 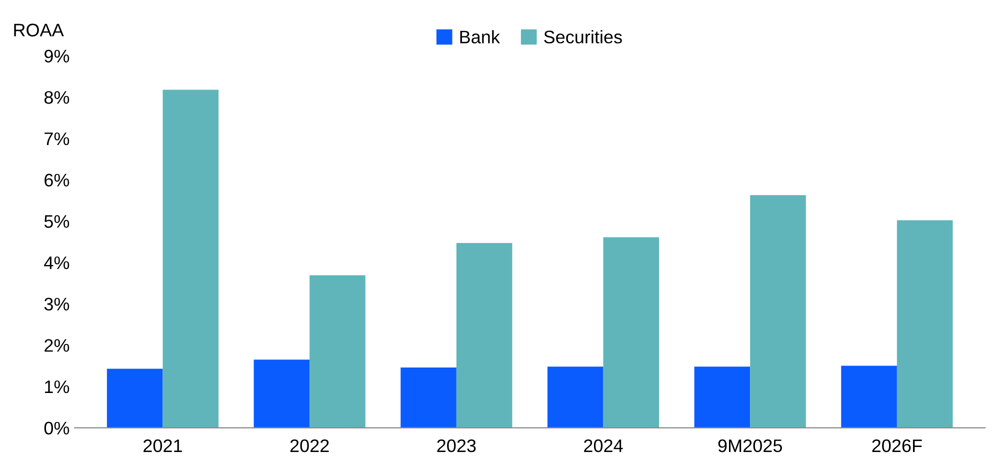 What do you see at coordinates (57, 304) in the screenshot?
I see `y-tick-label: 3%` at bounding box center [57, 304].